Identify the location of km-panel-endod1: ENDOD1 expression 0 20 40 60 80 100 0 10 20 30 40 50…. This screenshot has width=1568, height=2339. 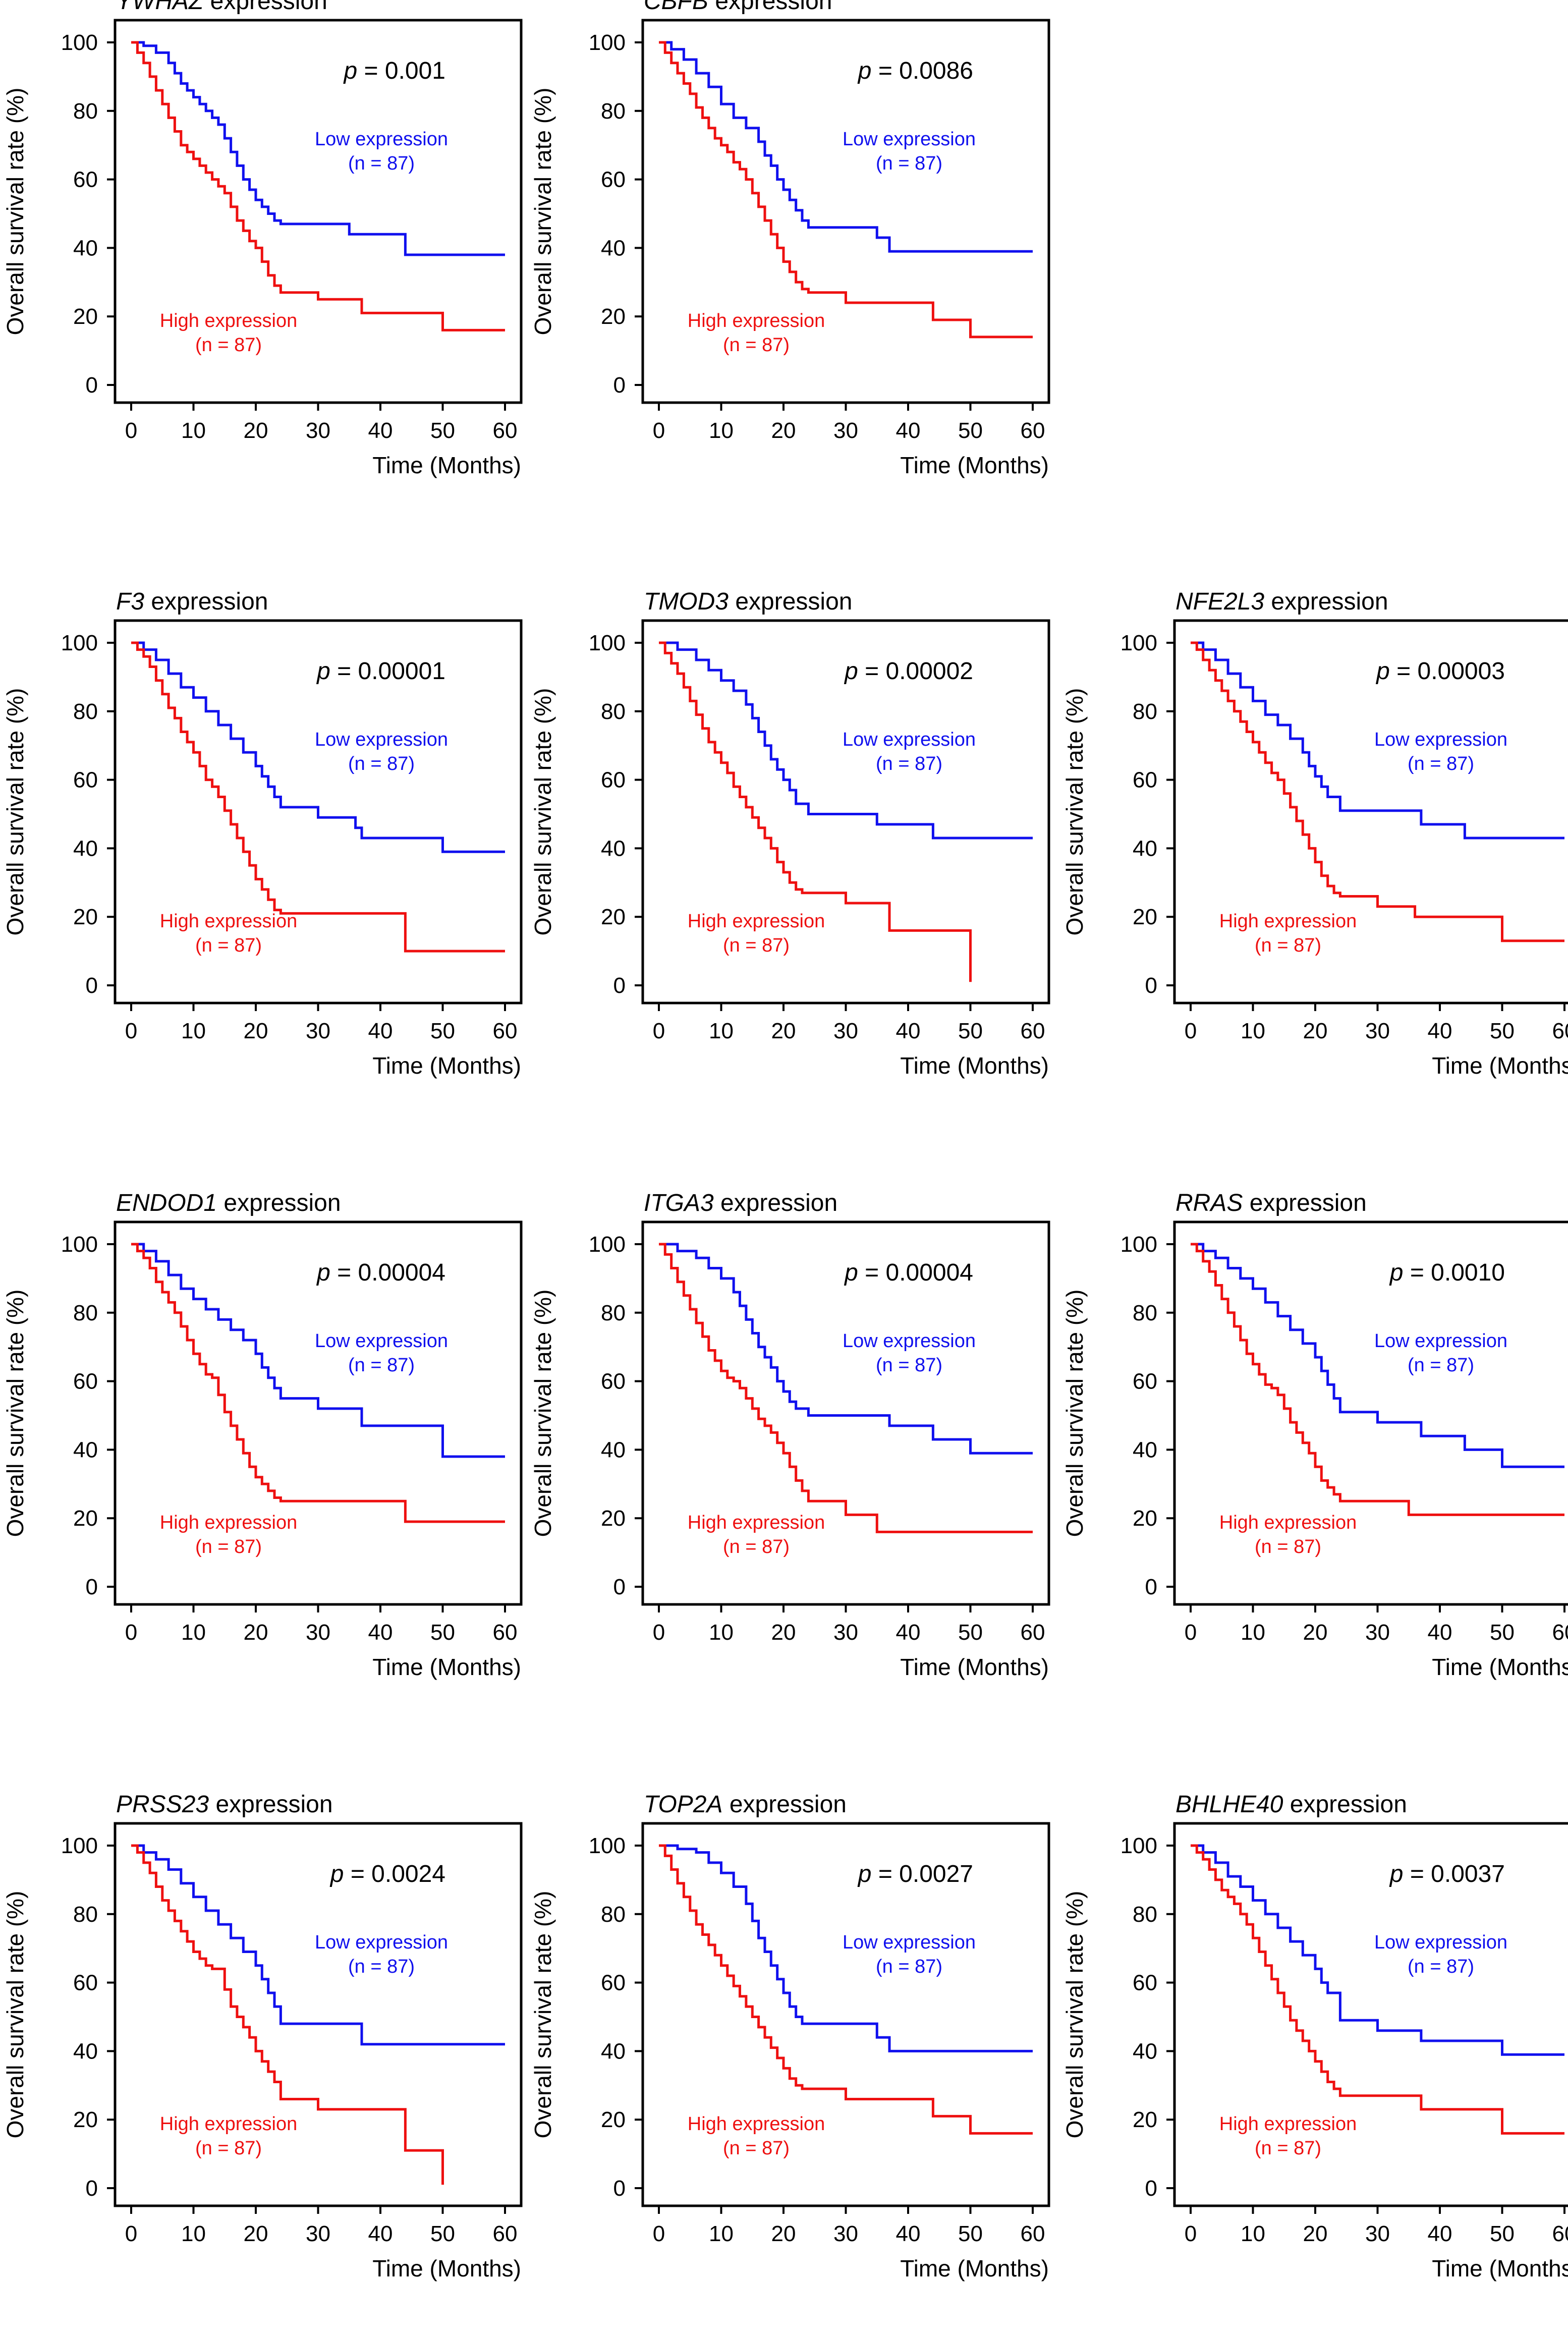
(262, 1435).